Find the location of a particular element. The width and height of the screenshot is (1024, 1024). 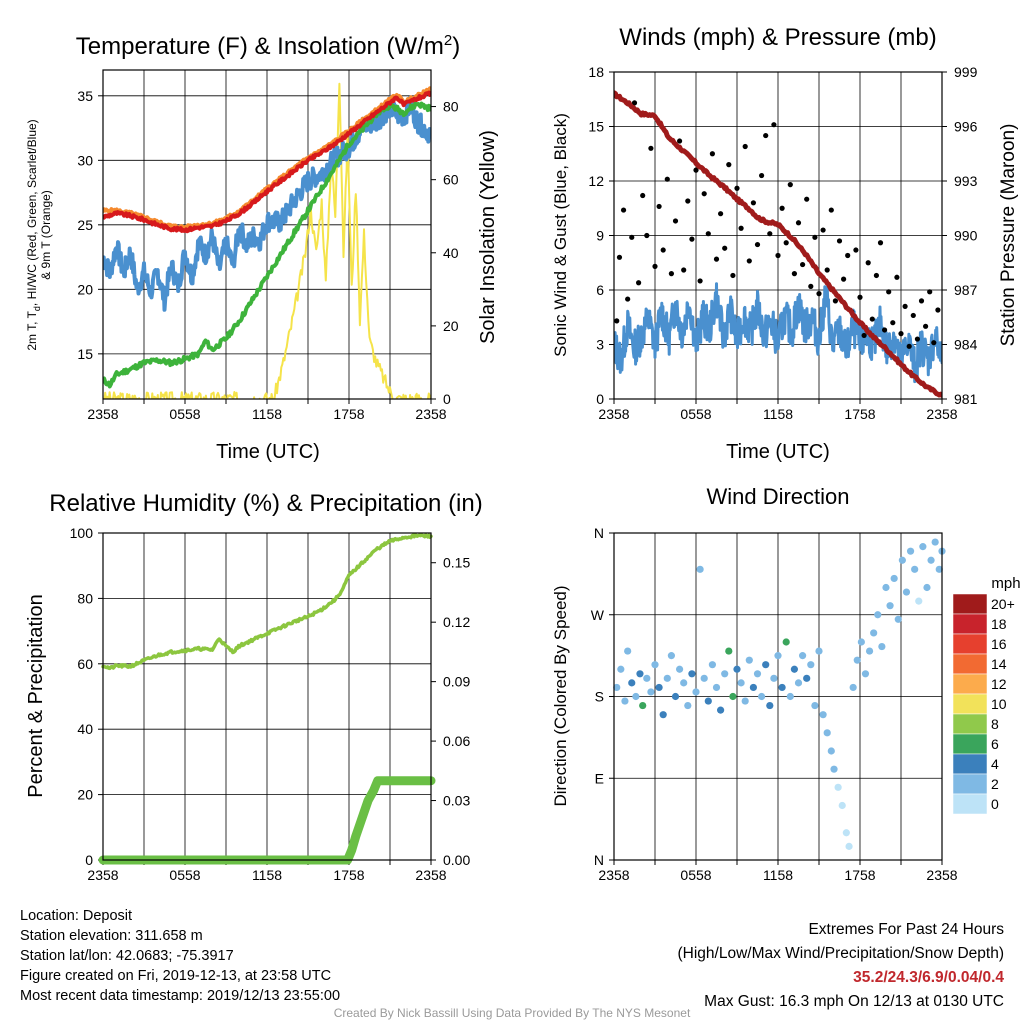

dir-x-tick-label: 1158 is located at coordinates (778, 875).